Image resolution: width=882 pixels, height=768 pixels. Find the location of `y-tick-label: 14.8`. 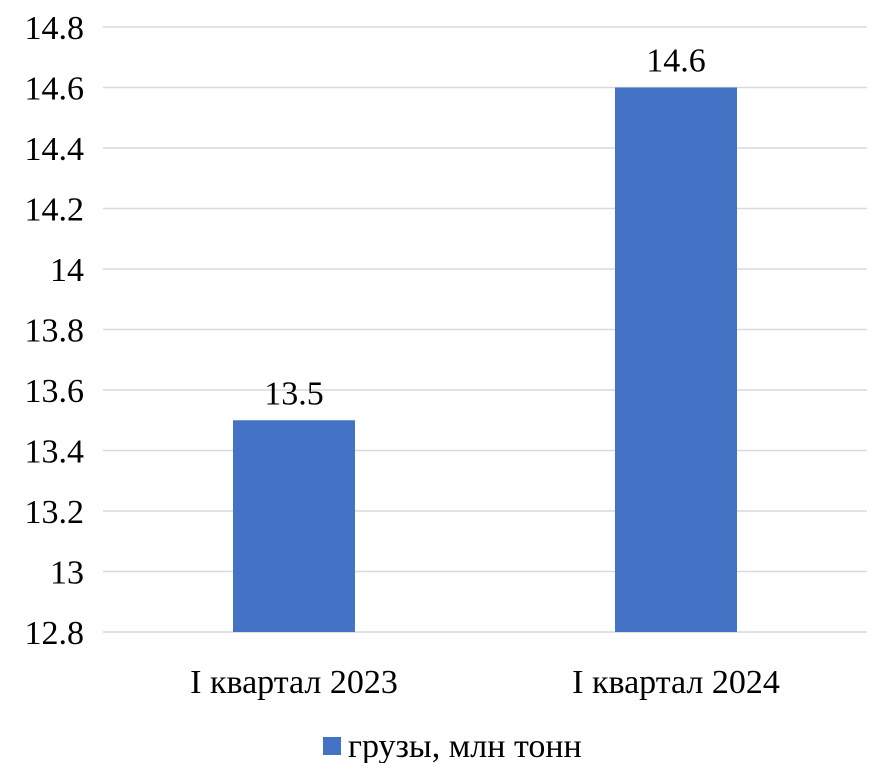

y-tick-label: 14.8 is located at coordinates (55, 28).